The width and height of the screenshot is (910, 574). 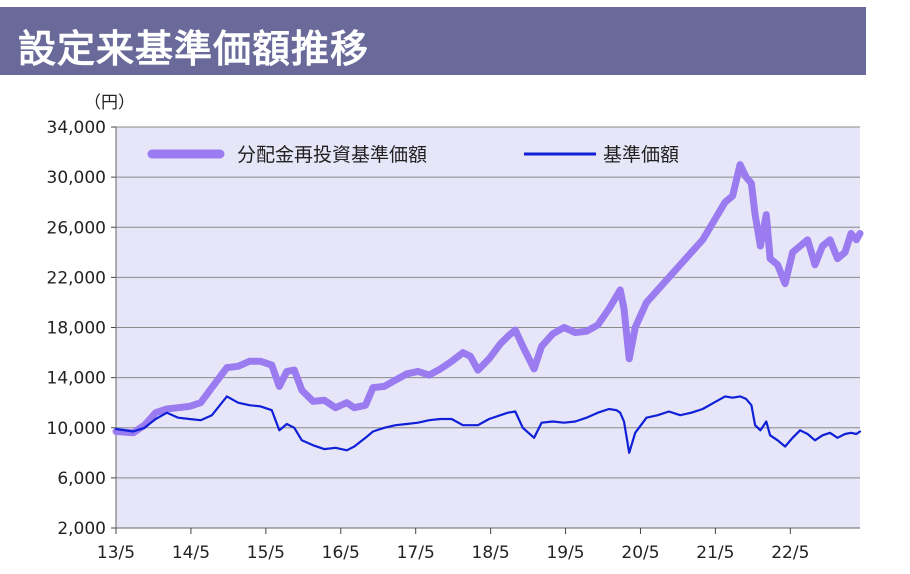 I want to click on y-tick-label: 10,000, so click(x=76, y=429).